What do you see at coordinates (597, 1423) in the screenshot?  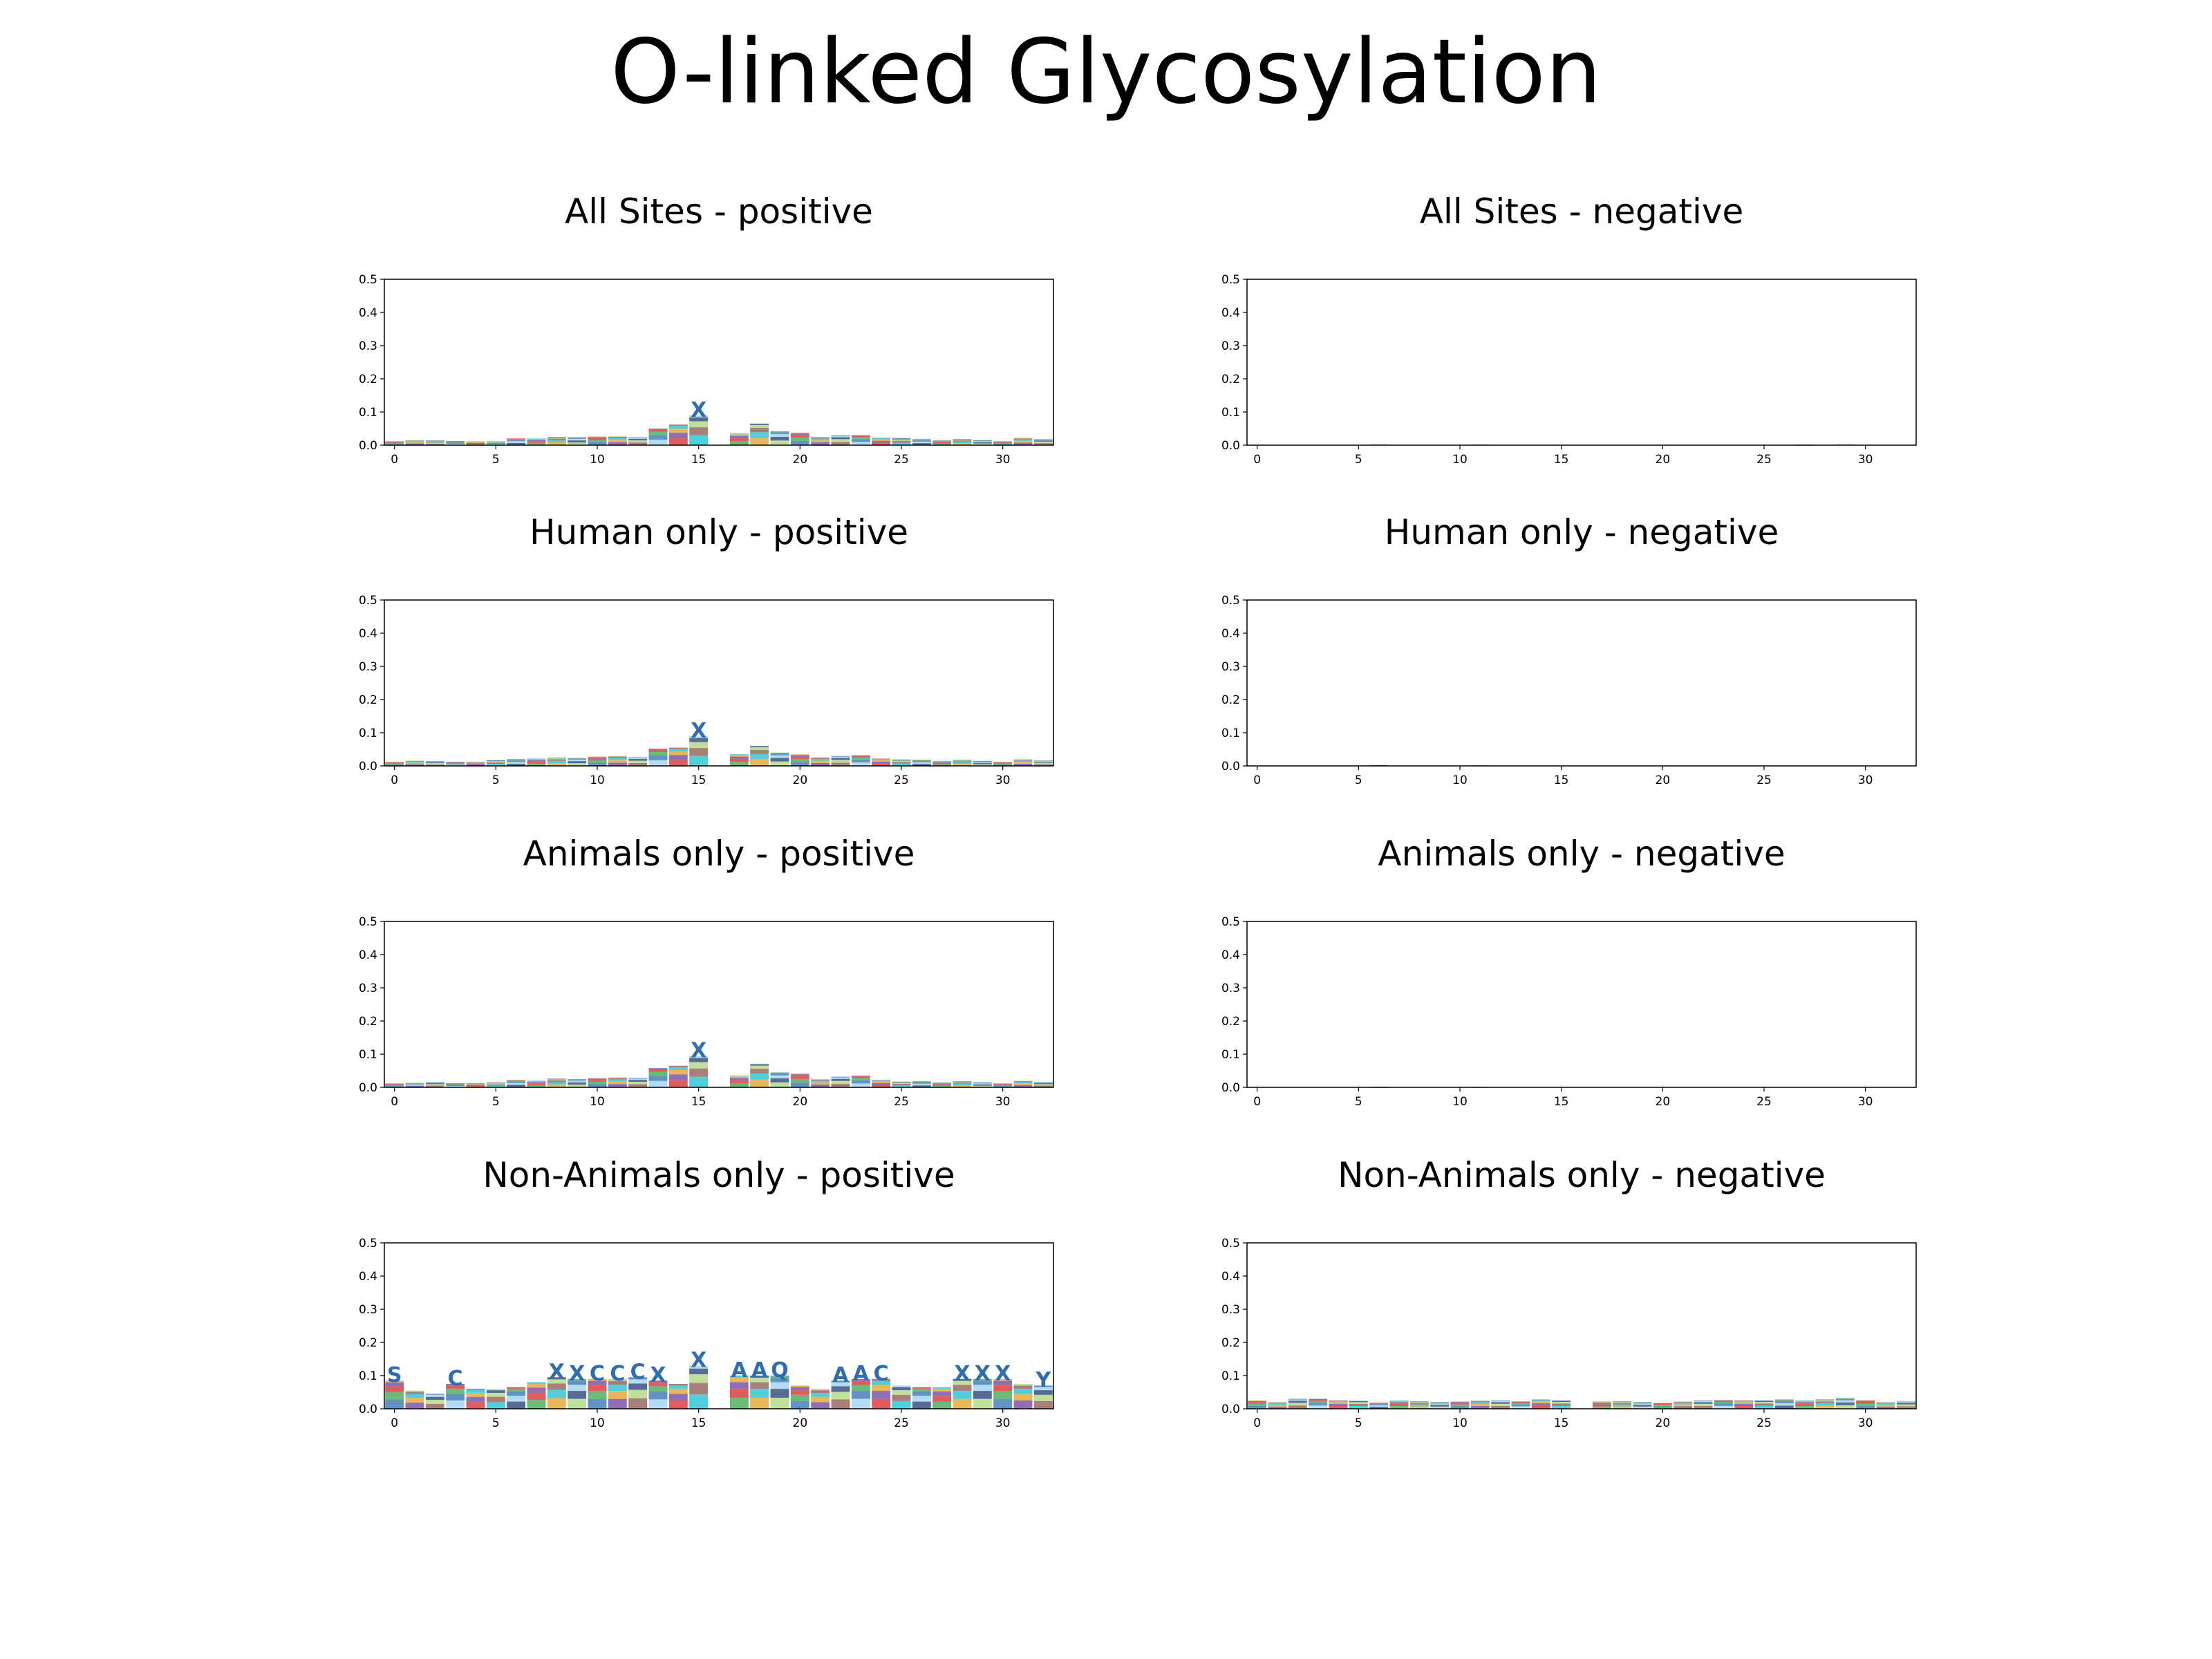 I see `x-tick-label: 10` at bounding box center [597, 1423].